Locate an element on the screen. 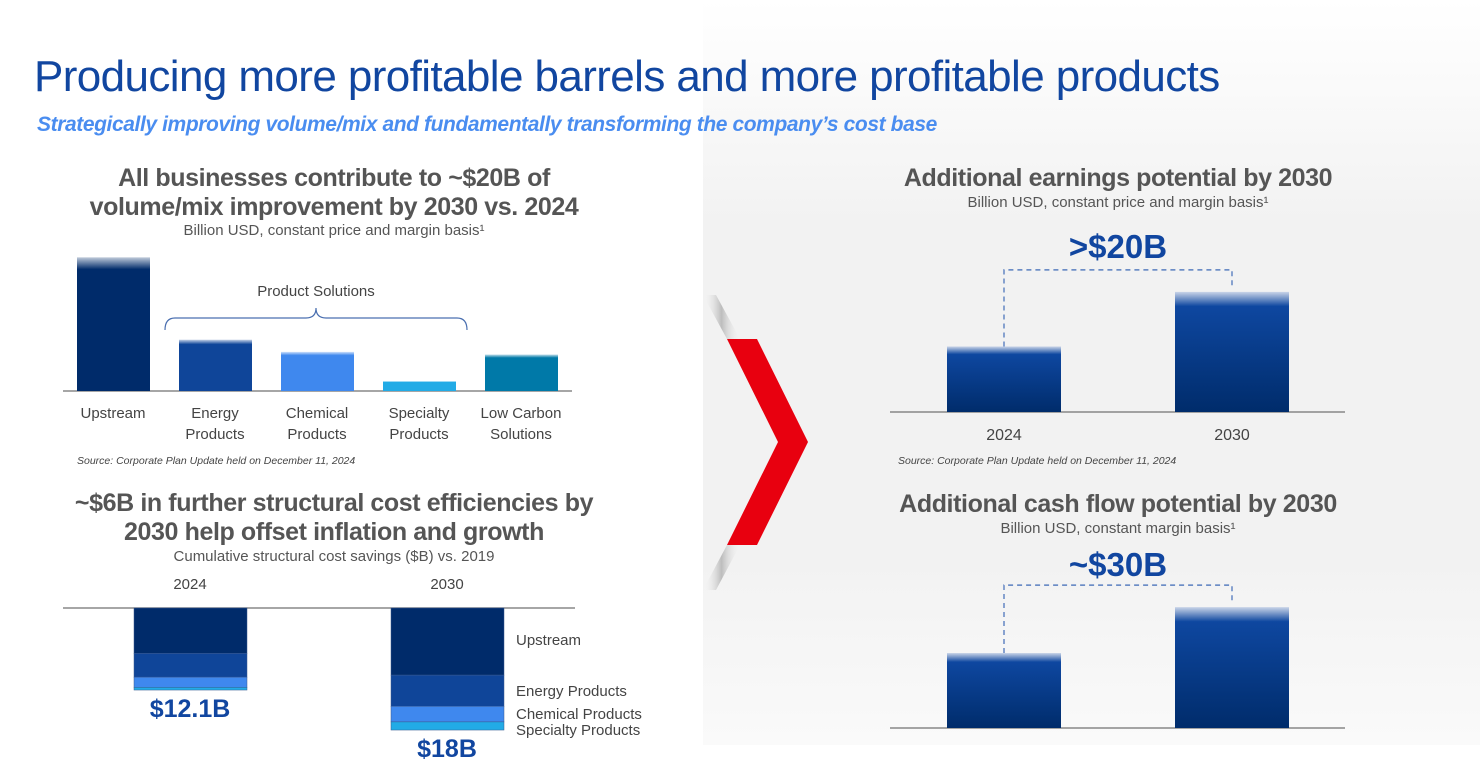  year-label-2024: 2024 is located at coordinates (190, 584).